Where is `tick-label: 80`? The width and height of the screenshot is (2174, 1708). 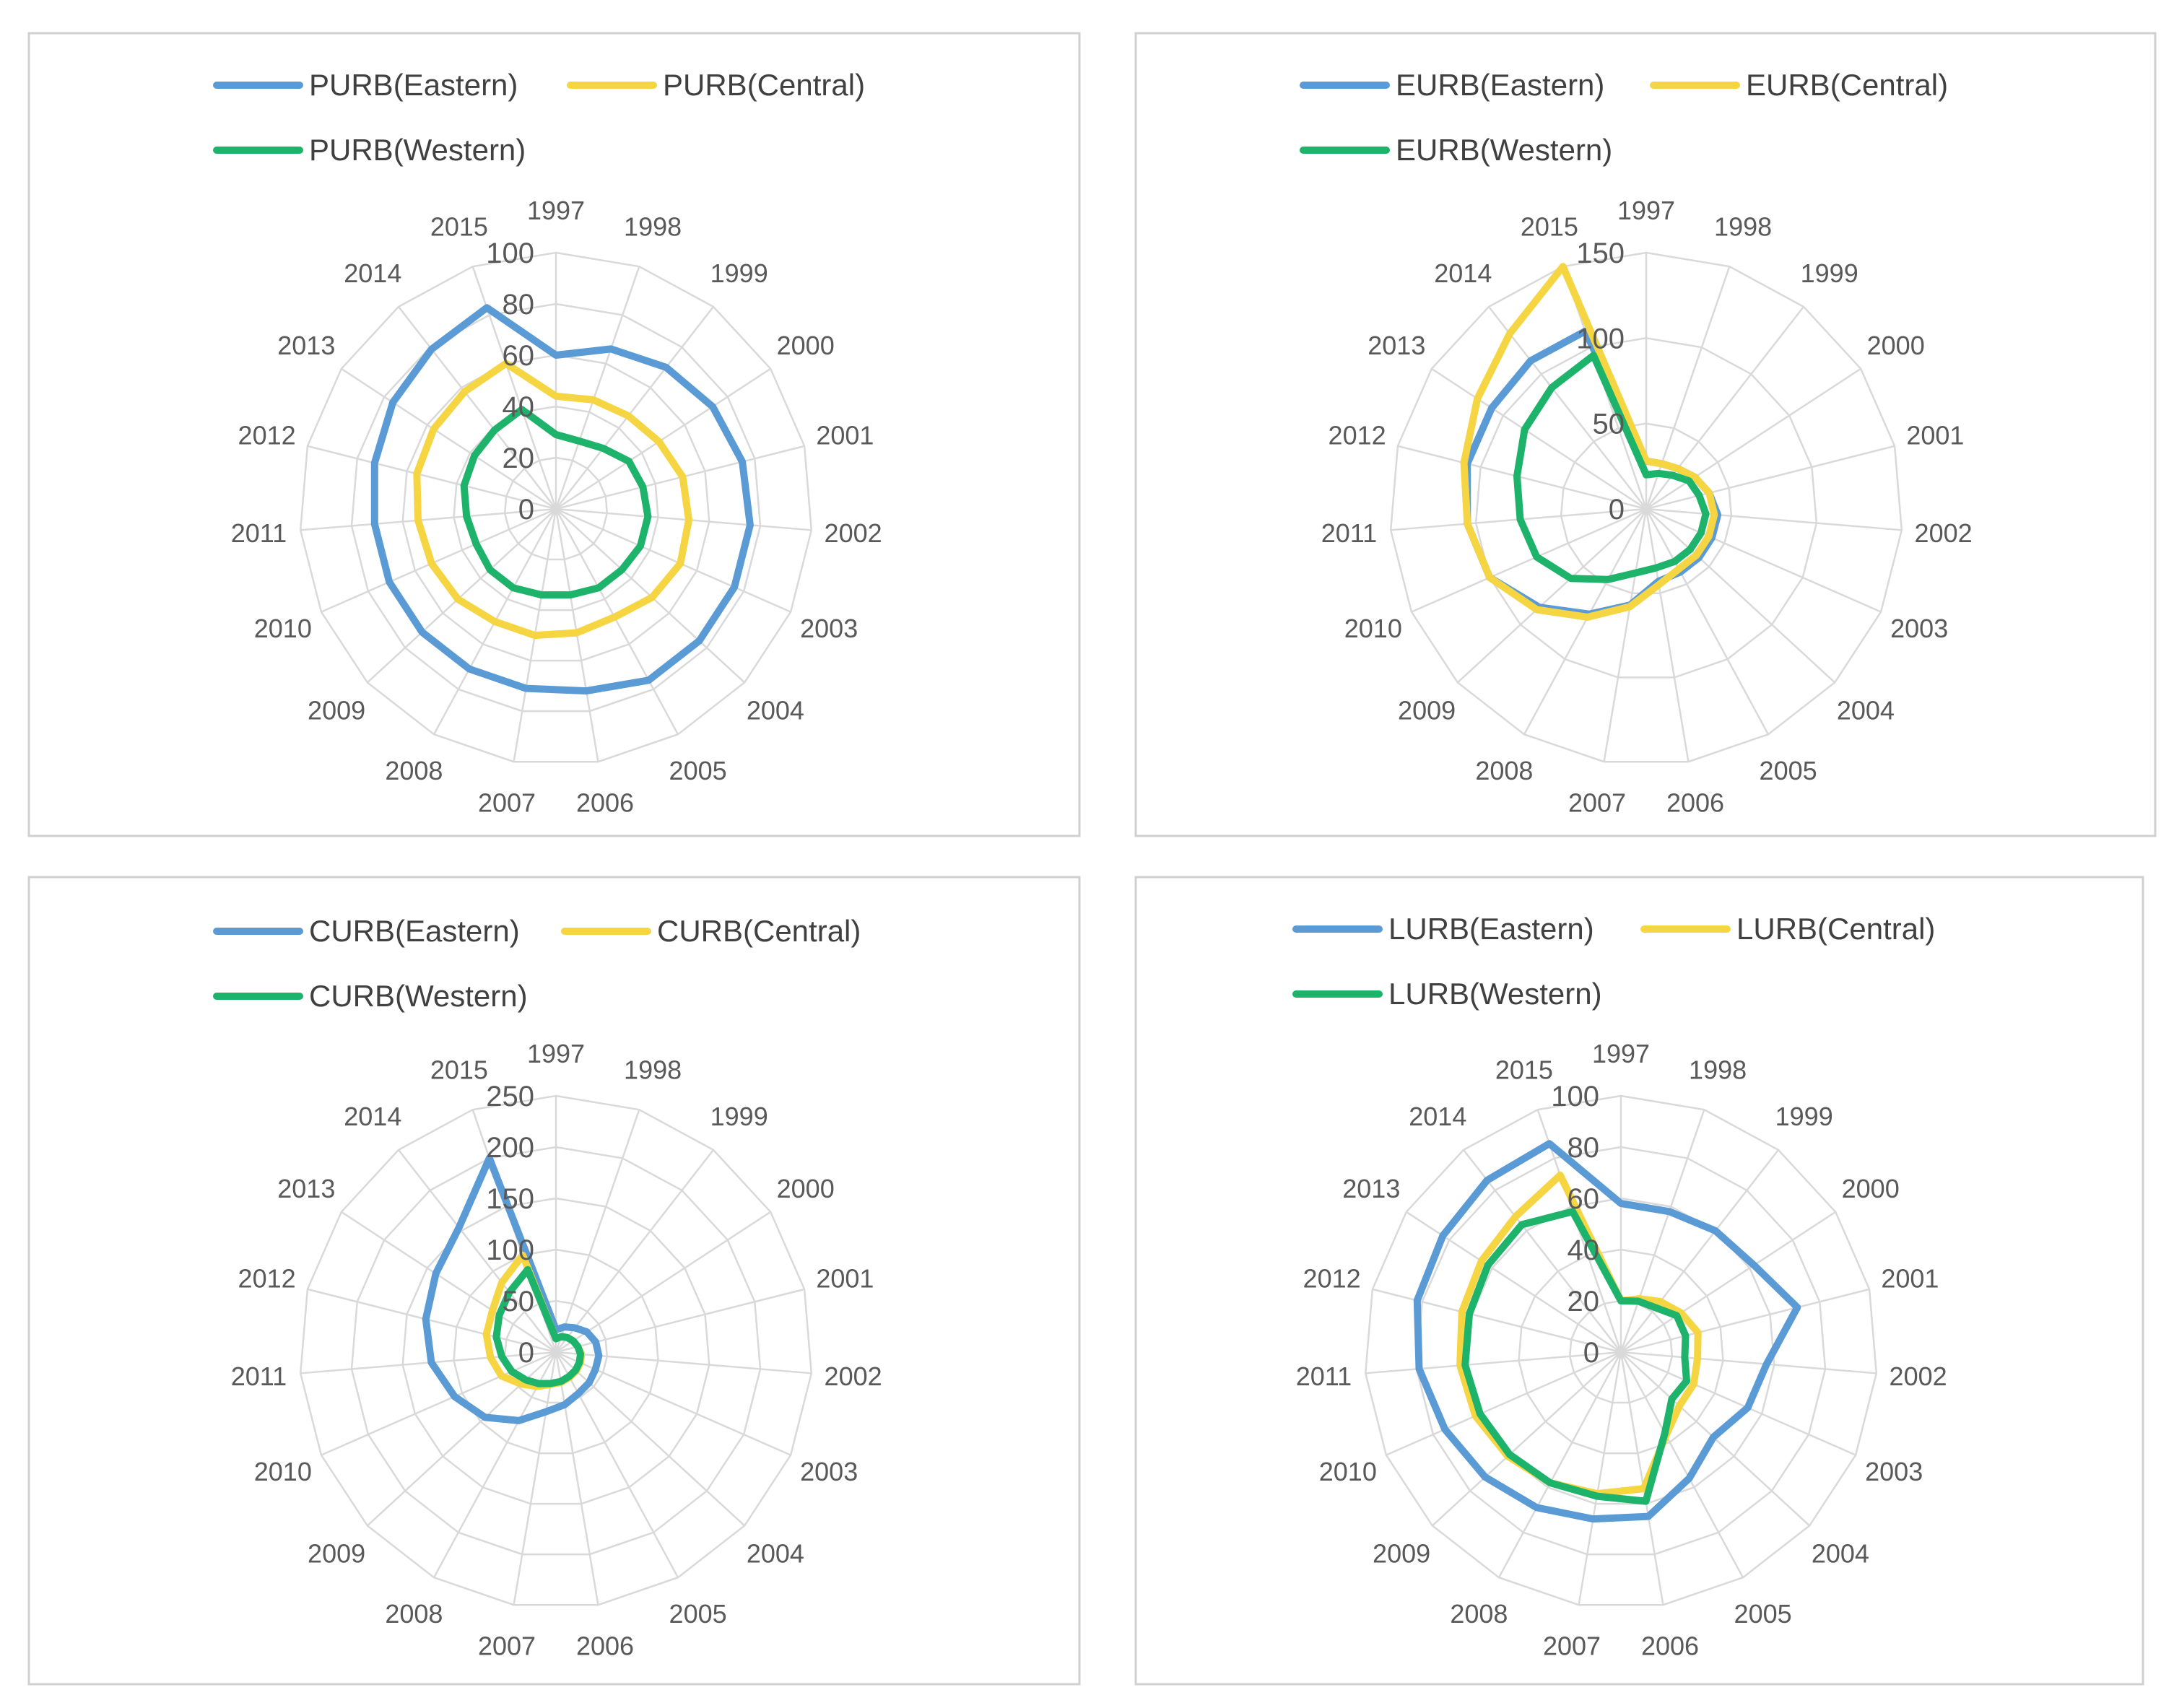 tick-label: 80 is located at coordinates (1584, 1148).